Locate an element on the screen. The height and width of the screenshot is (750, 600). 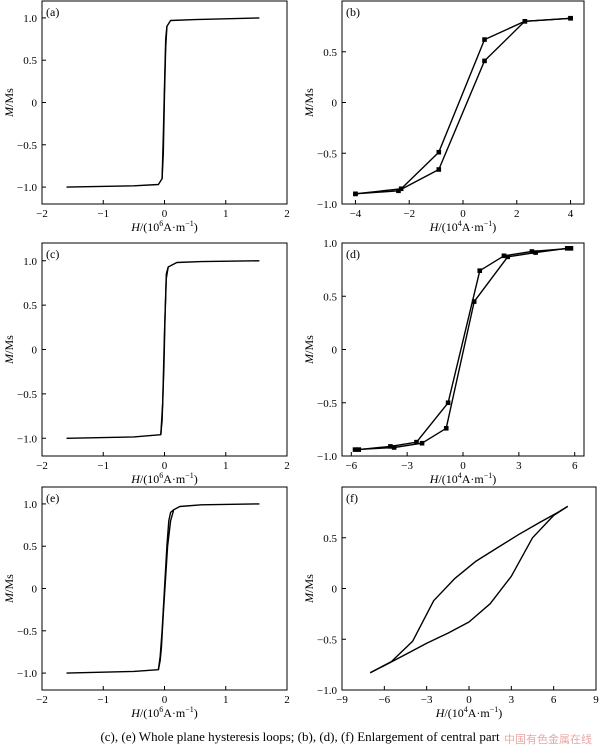
x-tick-label: −4 is located at coordinates (356, 214).